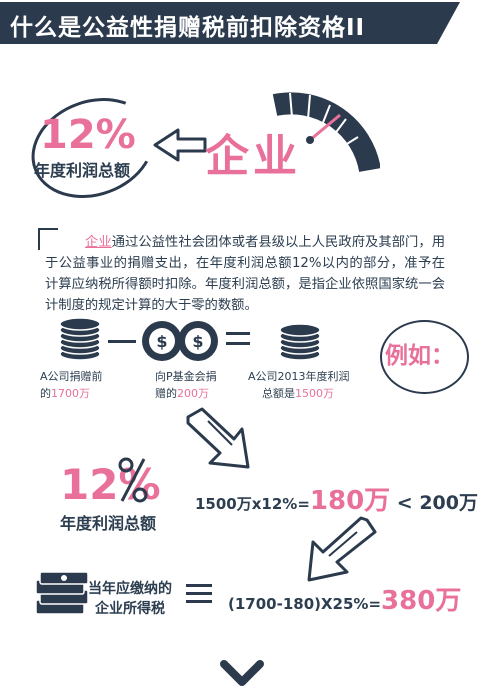 This screenshot has height=690, width=483. Describe the element at coordinates (253, 156) in the screenshot. I see `enterprise-label: 企业` at that location.